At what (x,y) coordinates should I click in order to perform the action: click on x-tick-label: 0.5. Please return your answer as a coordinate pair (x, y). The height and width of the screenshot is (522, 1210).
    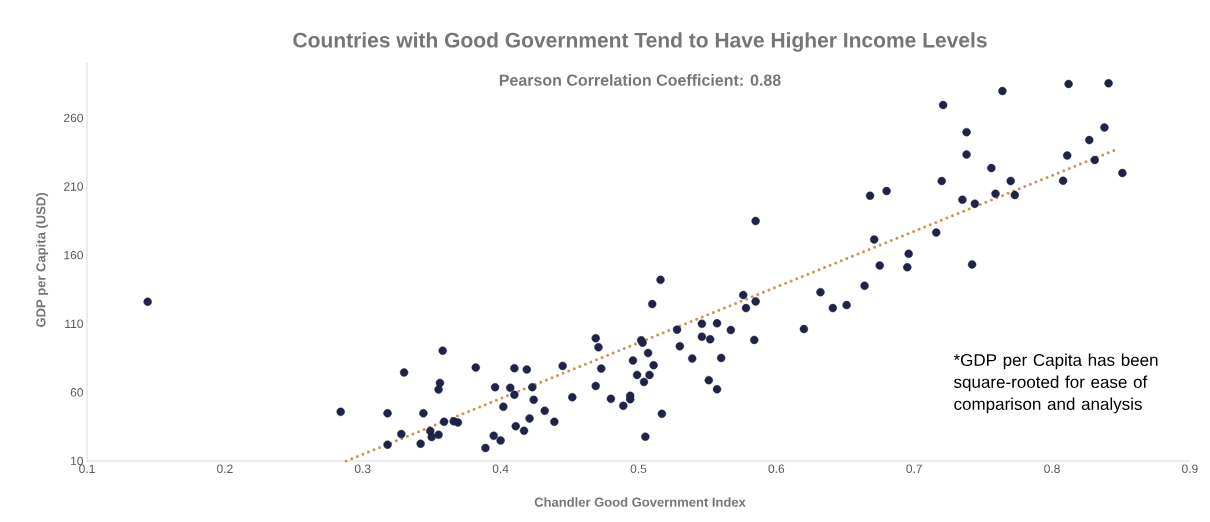
    Looking at the image, I should click on (638, 469).